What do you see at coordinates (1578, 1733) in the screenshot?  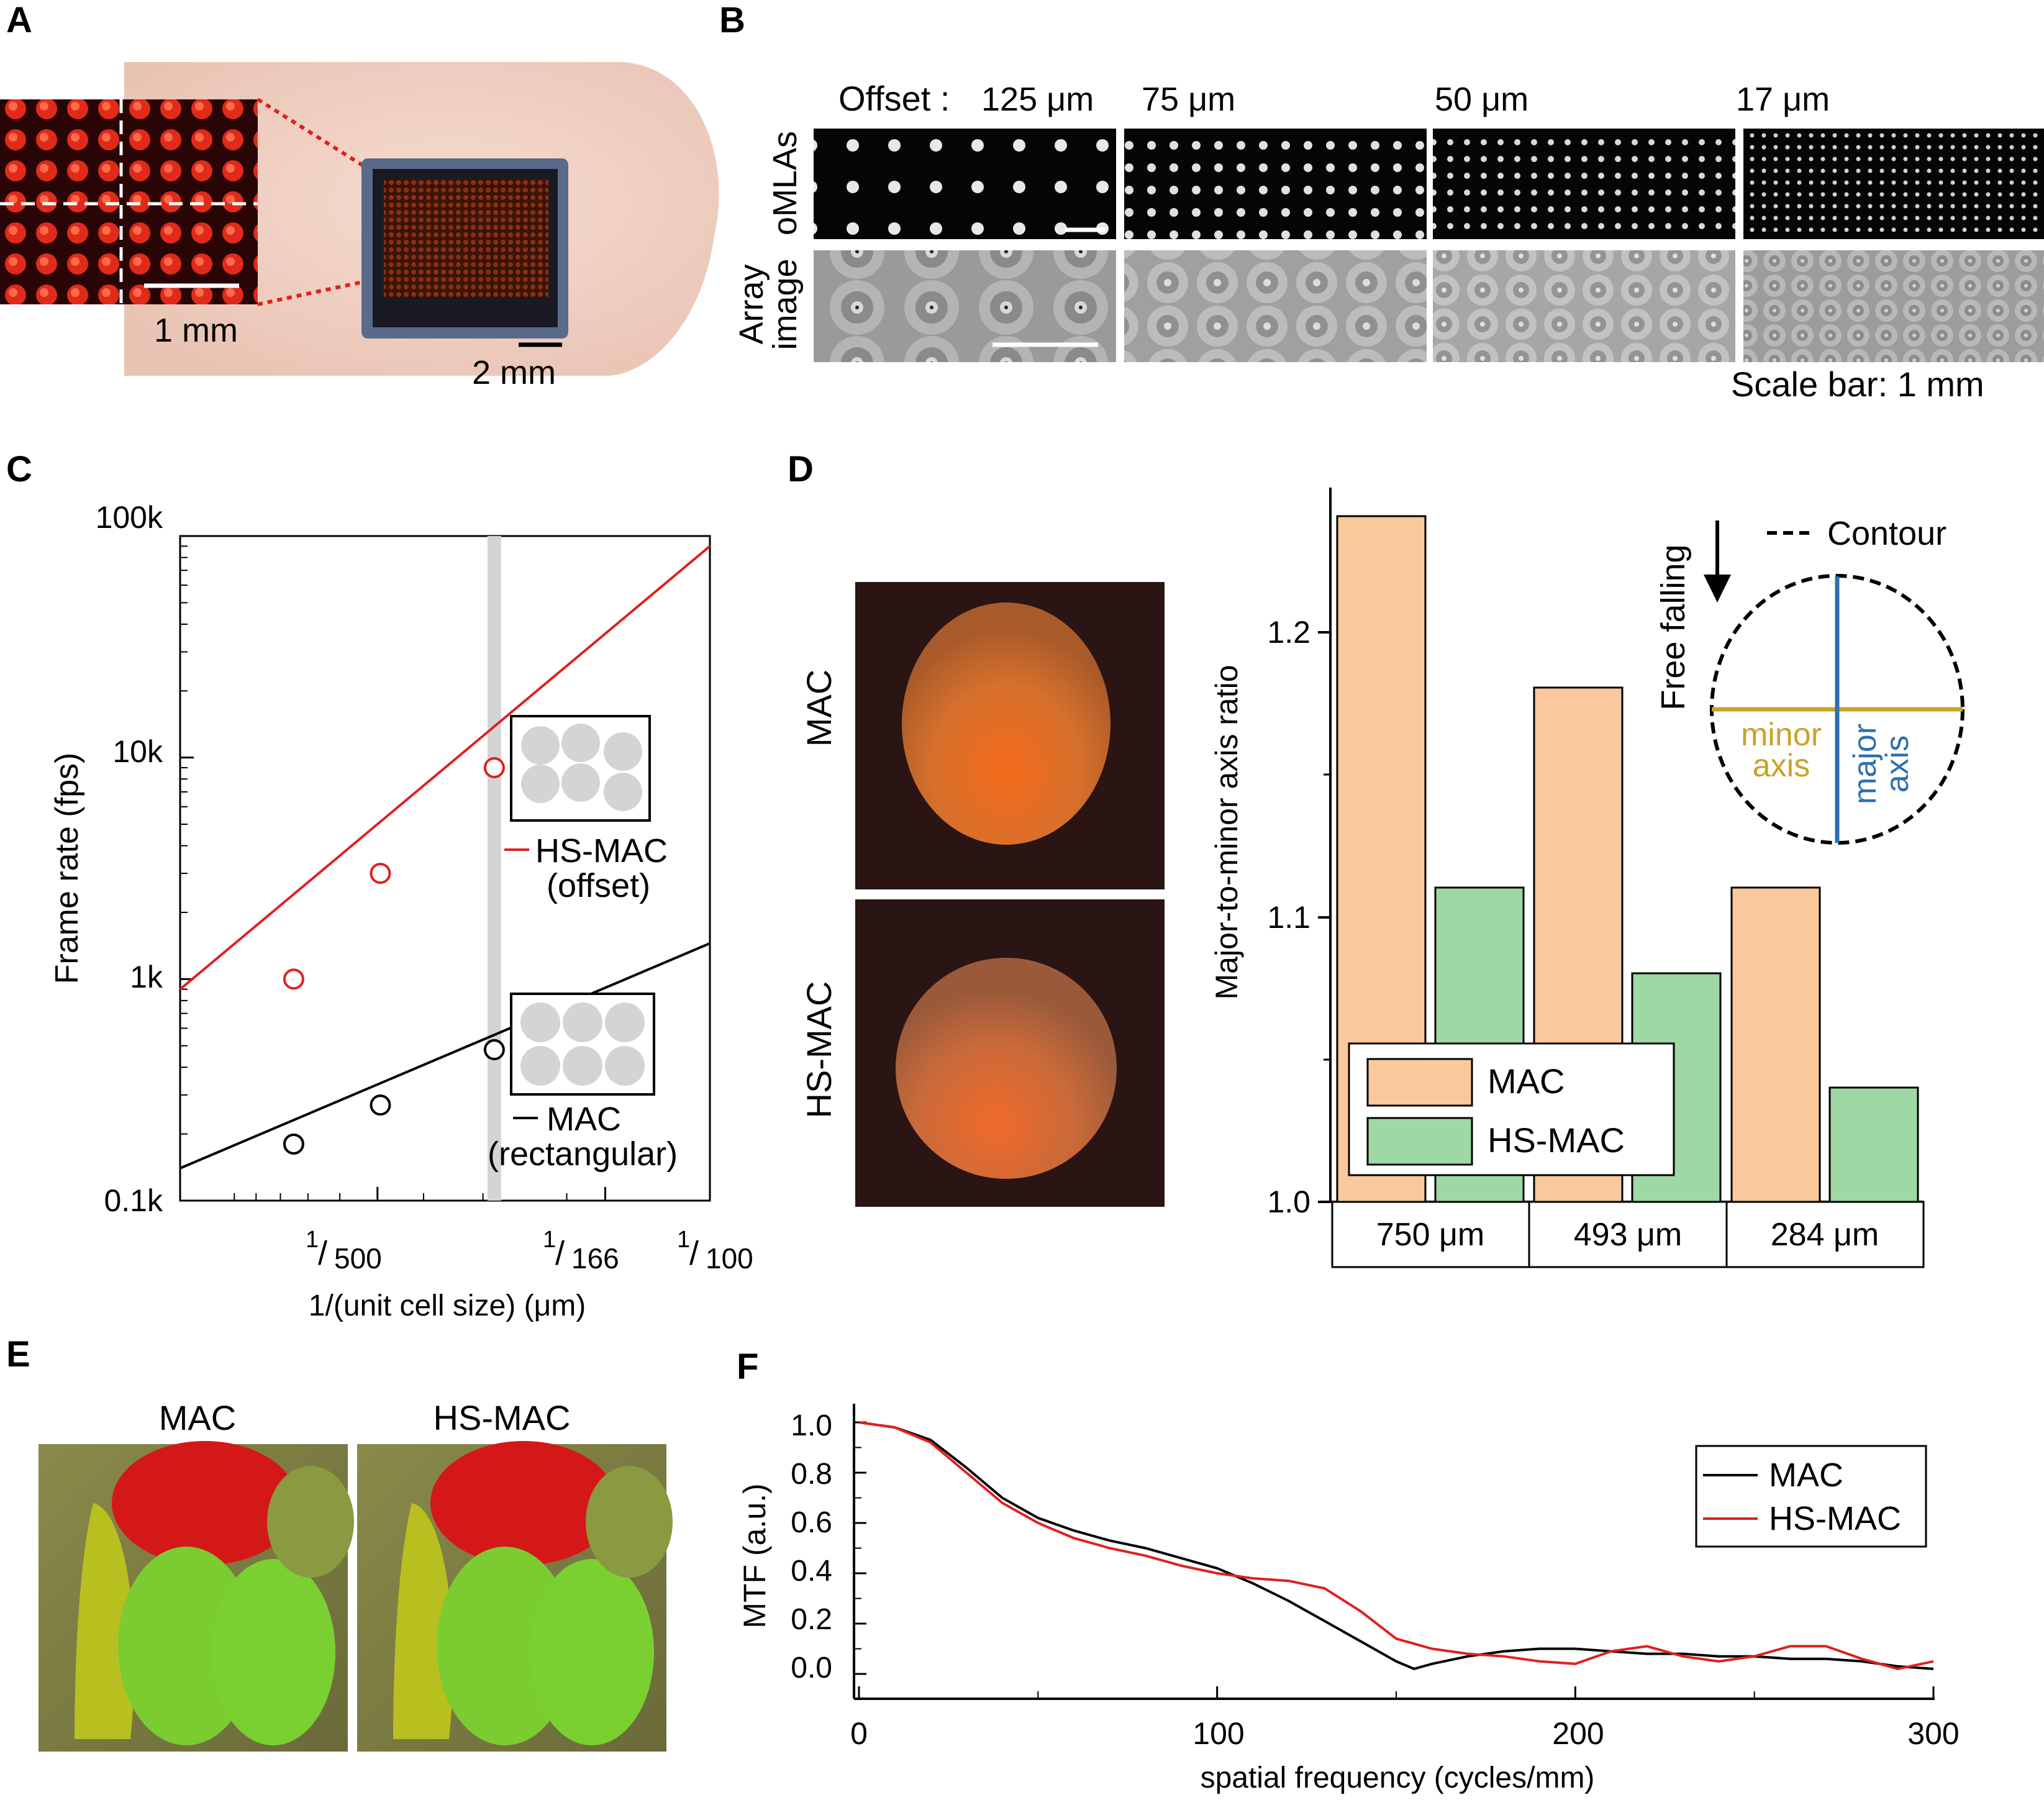 I see `f-xtick-200: 200` at bounding box center [1578, 1733].